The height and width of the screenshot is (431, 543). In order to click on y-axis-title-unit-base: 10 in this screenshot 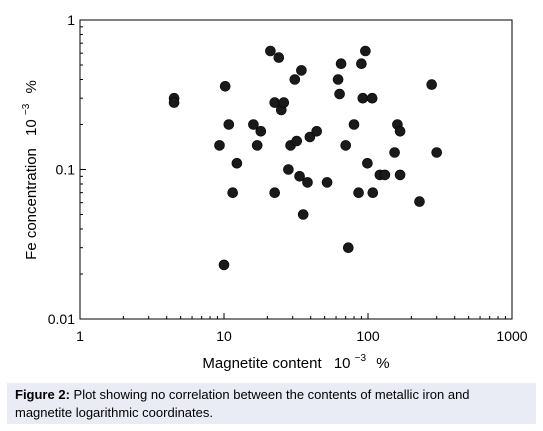, I will do `click(31, 127)`.